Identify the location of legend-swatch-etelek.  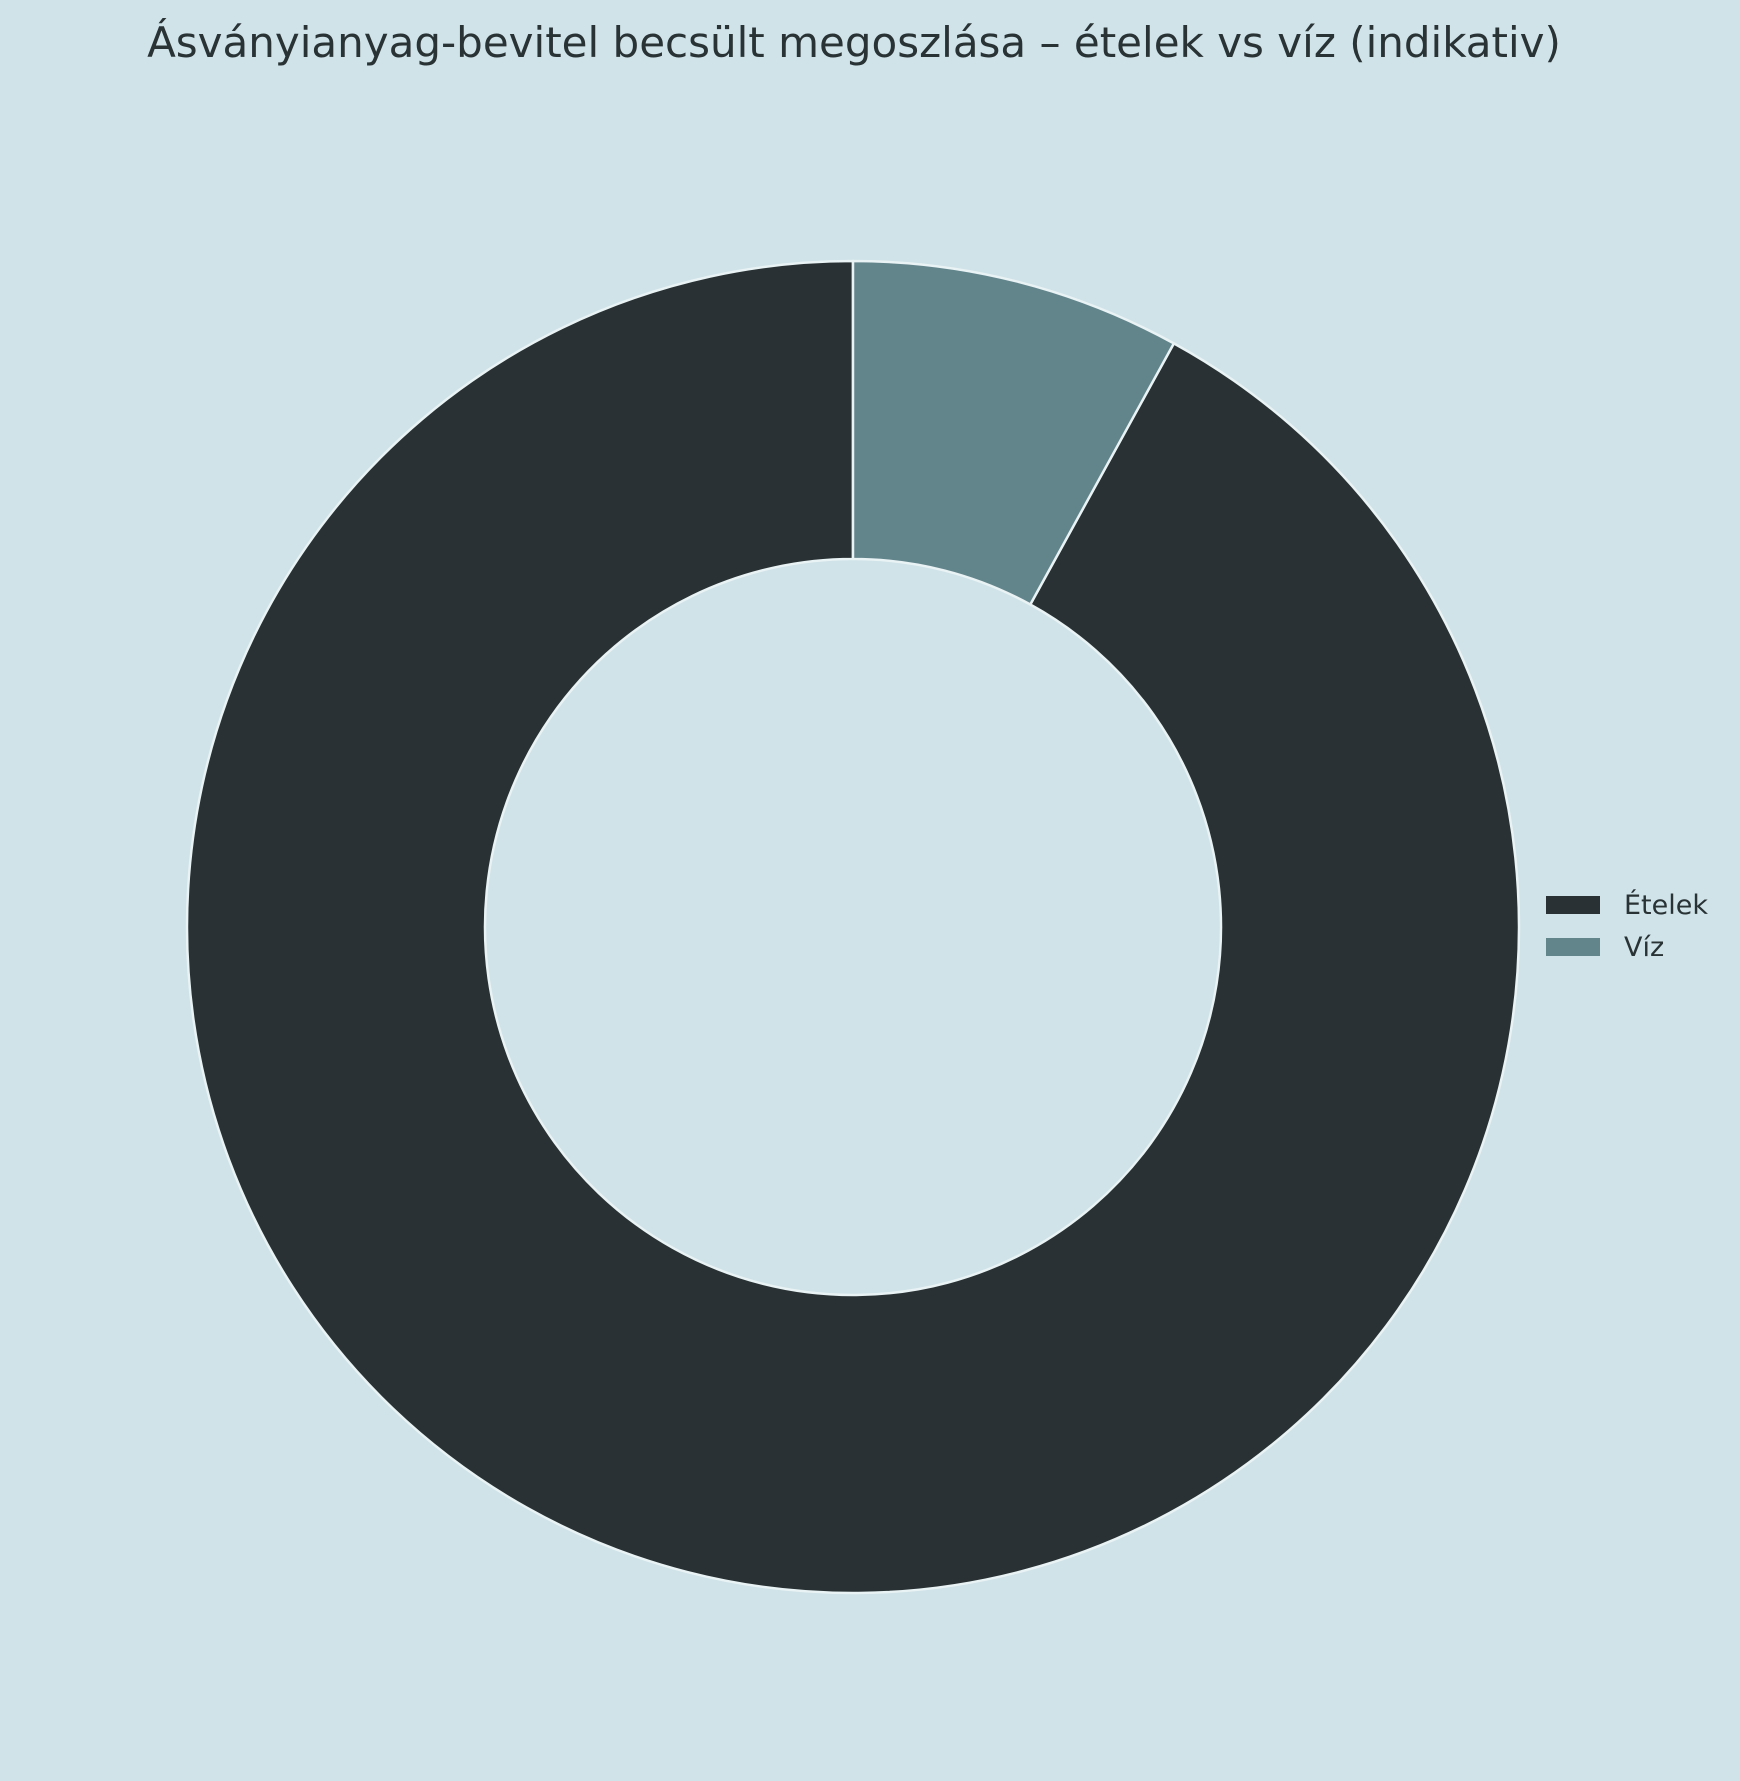
(1573, 905).